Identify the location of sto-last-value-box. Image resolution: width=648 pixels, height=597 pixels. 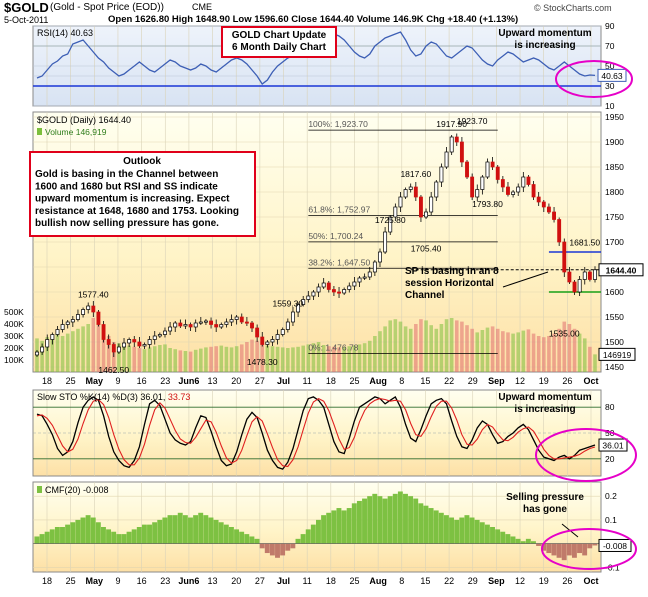
(613, 445).